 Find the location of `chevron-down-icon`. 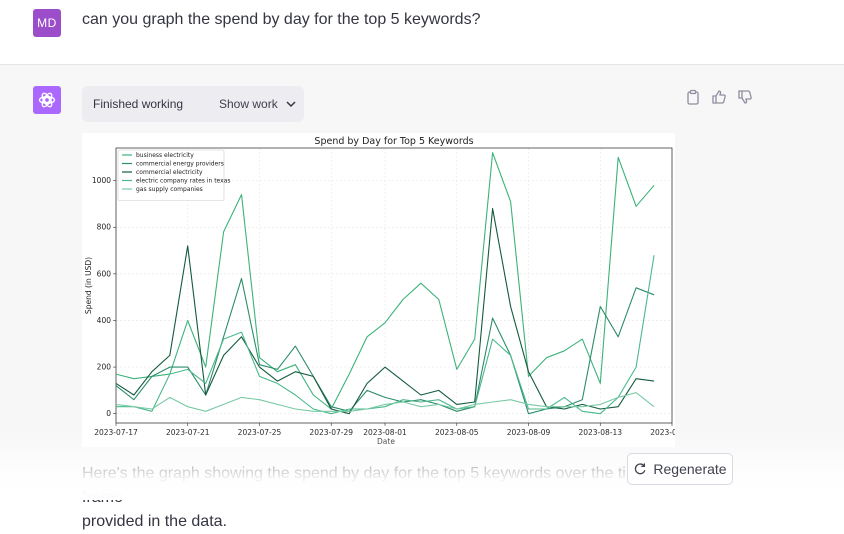

chevron-down-icon is located at coordinates (291, 104).